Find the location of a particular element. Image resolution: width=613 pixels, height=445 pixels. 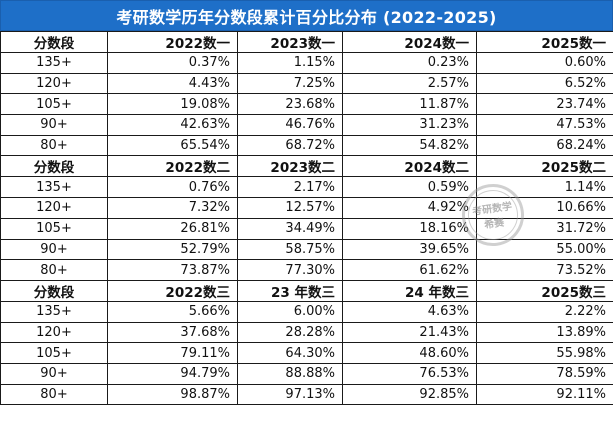

table-row: 135+ 0.76% 2.17% 0.59% 1.14% is located at coordinates (306, 187).